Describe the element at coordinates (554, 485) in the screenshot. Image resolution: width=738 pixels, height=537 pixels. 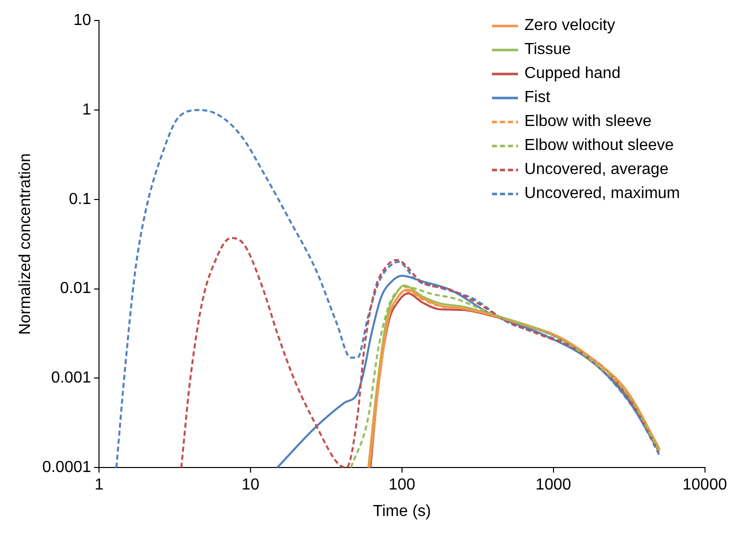
I see `x-tick-label: 1000` at that location.